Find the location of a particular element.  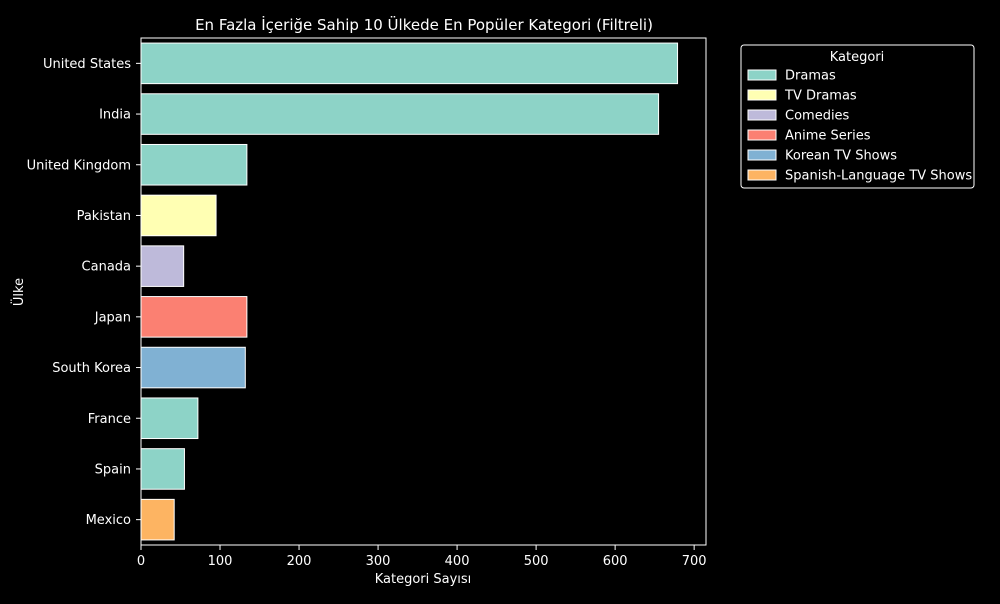

y-tick-label: India is located at coordinates (115, 115).